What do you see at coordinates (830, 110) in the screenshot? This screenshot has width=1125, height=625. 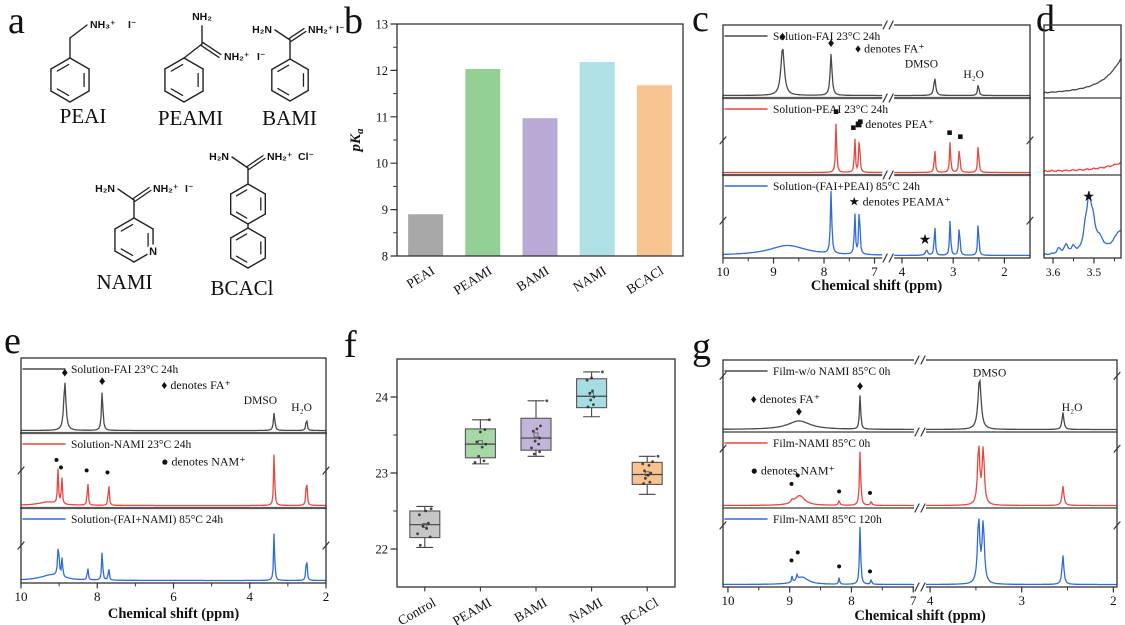 I see `svg-text: Solution-PEAI 23°C 24h` at bounding box center [830, 110].